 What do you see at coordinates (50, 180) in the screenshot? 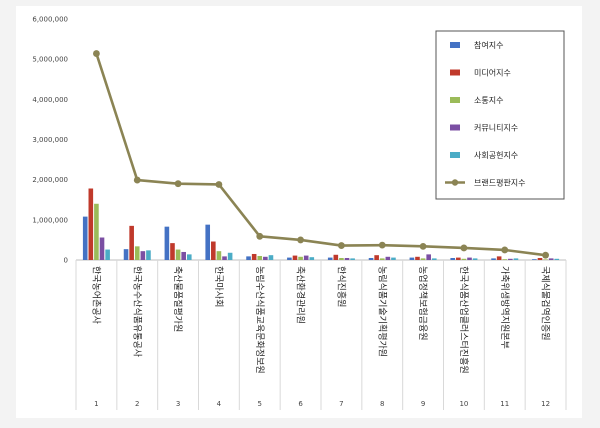
I see `y-tick-label: 2,000,000` at bounding box center [50, 180].